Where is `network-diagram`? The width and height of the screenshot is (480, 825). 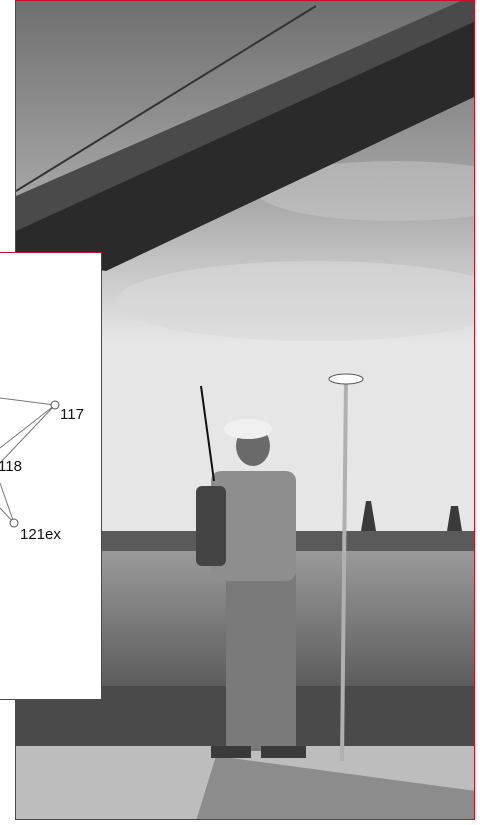 network-diagram is located at coordinates (30, 462).